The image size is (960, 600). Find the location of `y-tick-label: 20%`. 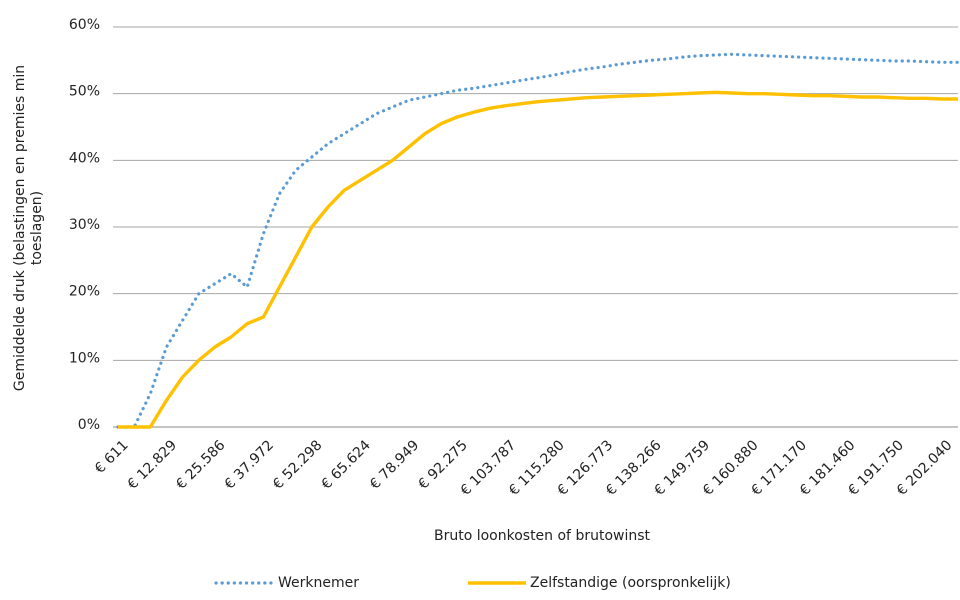

y-tick-label: 20% is located at coordinates (84, 292).